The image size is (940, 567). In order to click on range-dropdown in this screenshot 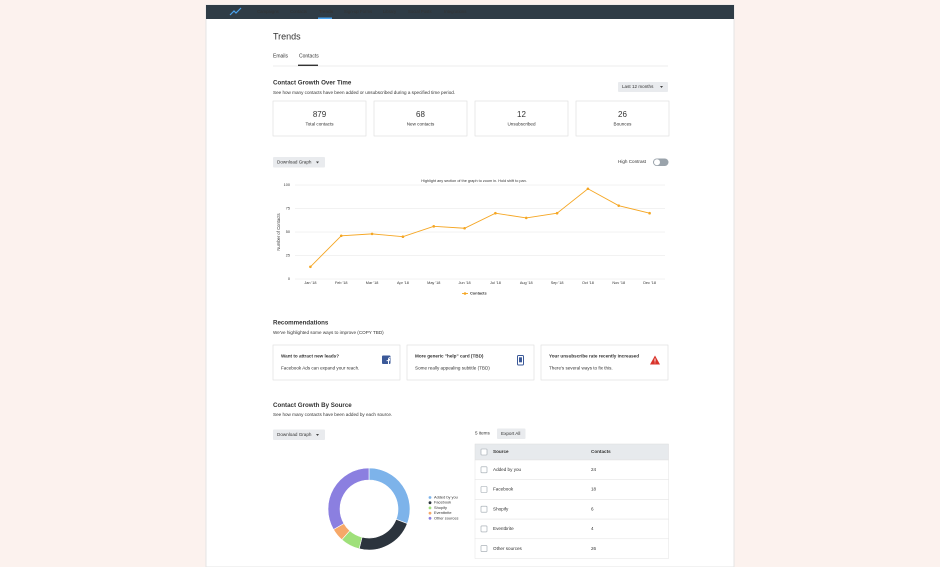, I will do `click(643, 87)`.